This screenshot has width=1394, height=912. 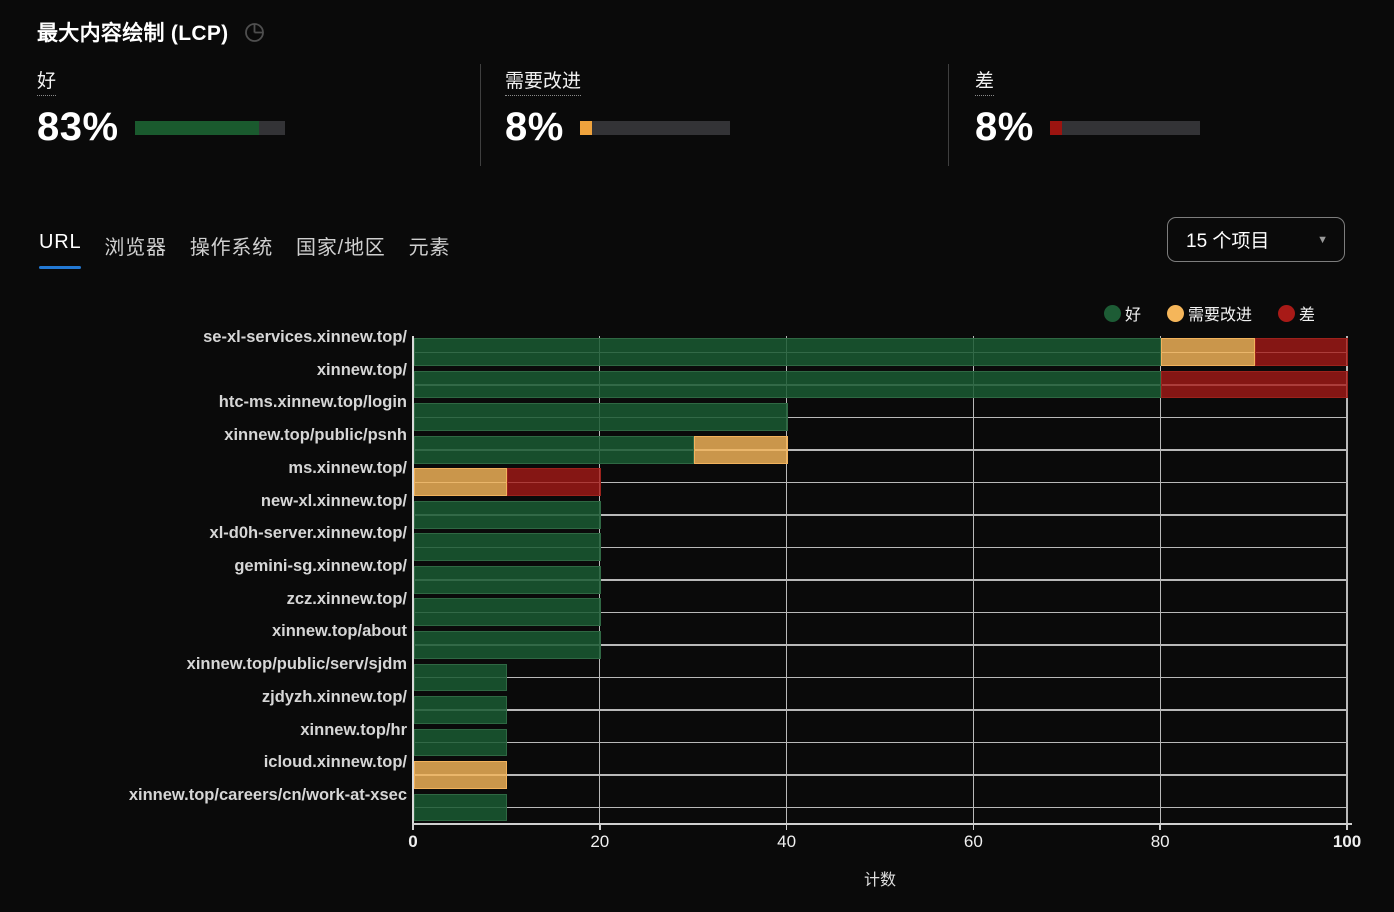 I want to click on pie-chart-icon, so click(x=255, y=32).